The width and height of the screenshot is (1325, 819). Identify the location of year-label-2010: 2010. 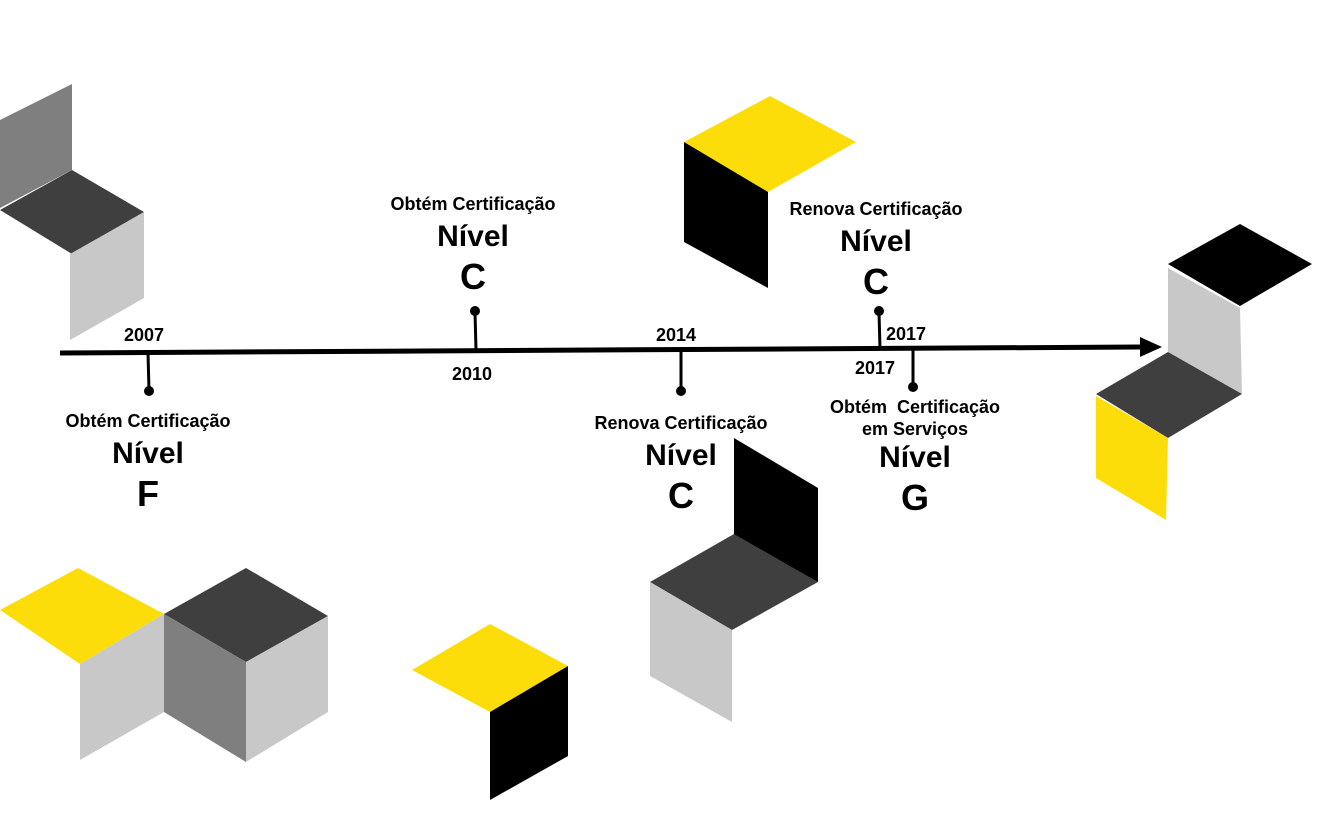
(472, 374).